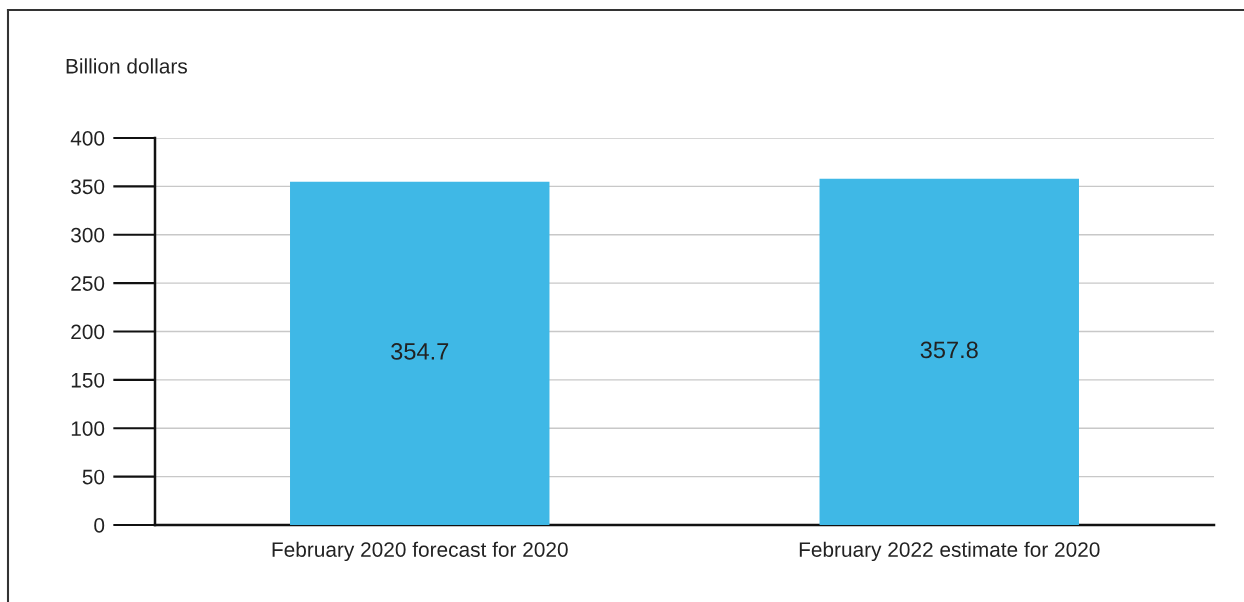 This screenshot has height=602, width=1244. Describe the element at coordinates (949, 551) in the screenshot. I see `x-tick-label: February 2022 estimate for 2020` at that location.